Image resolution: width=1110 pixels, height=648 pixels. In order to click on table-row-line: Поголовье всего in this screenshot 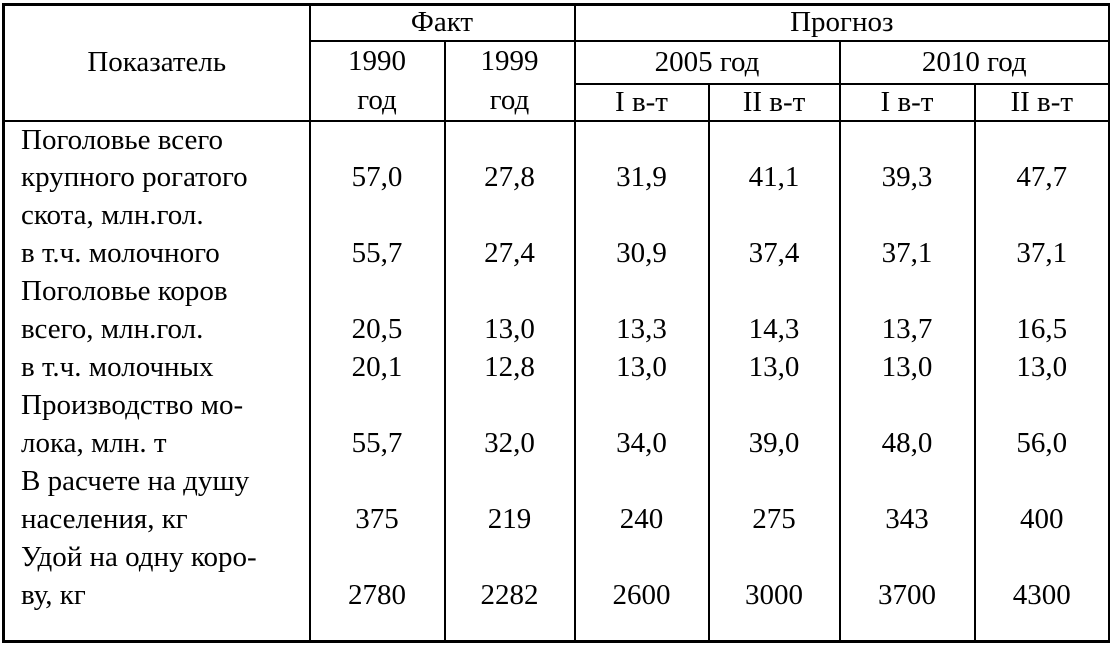, I will do `click(556, 139)`.